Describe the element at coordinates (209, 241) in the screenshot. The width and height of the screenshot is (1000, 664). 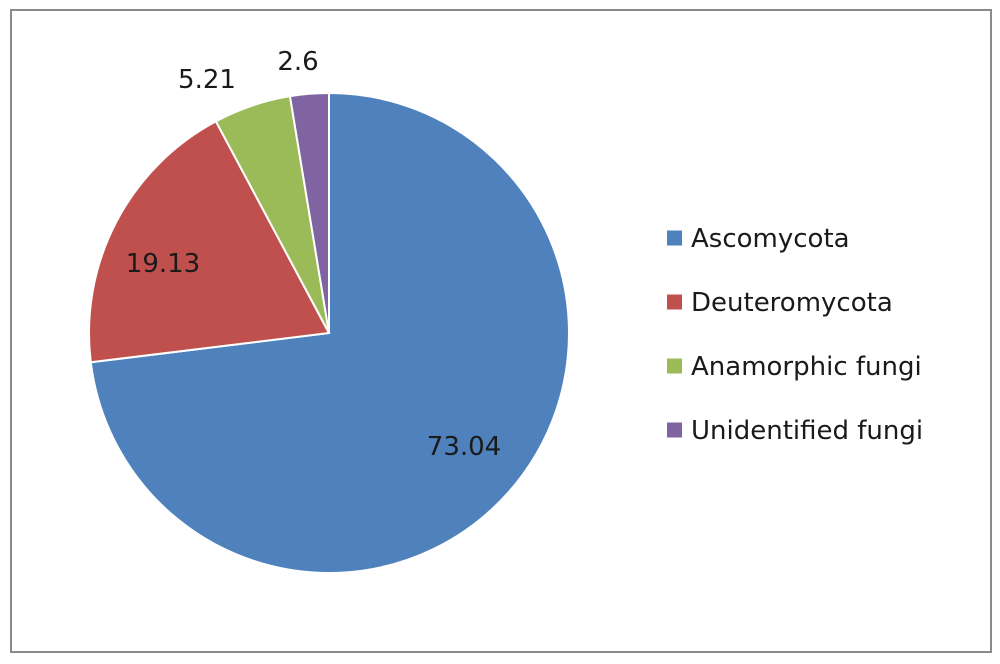
I see `pie-slice-deuteromycota` at that location.